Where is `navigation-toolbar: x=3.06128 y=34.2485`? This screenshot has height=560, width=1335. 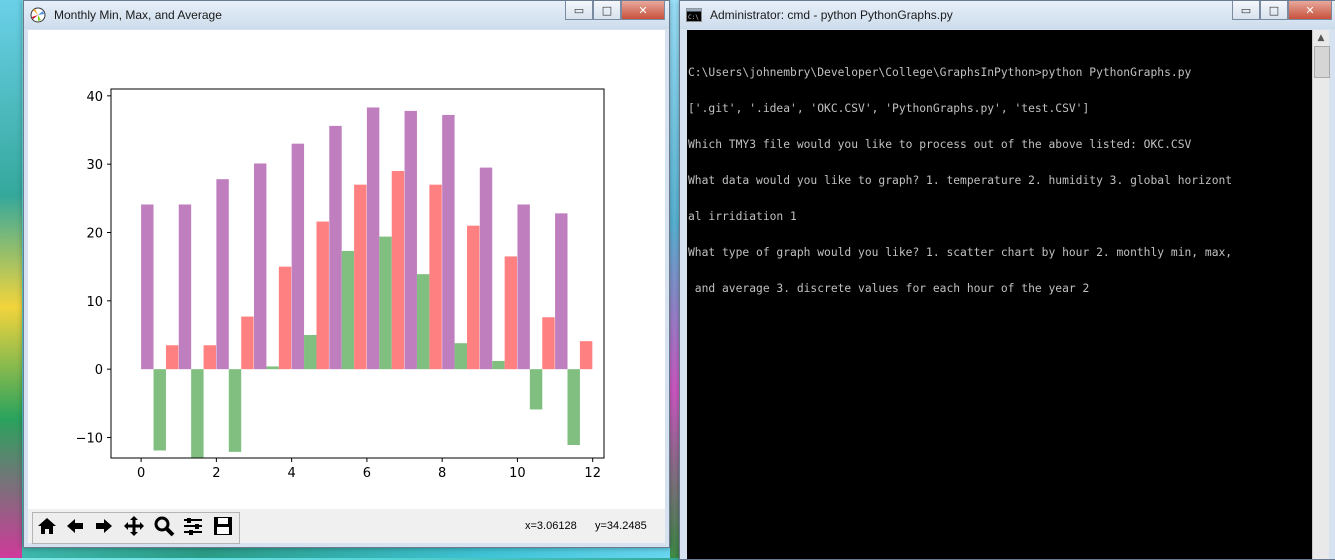 navigation-toolbar: x=3.06128 y=34.2485 is located at coordinates (346, 526).